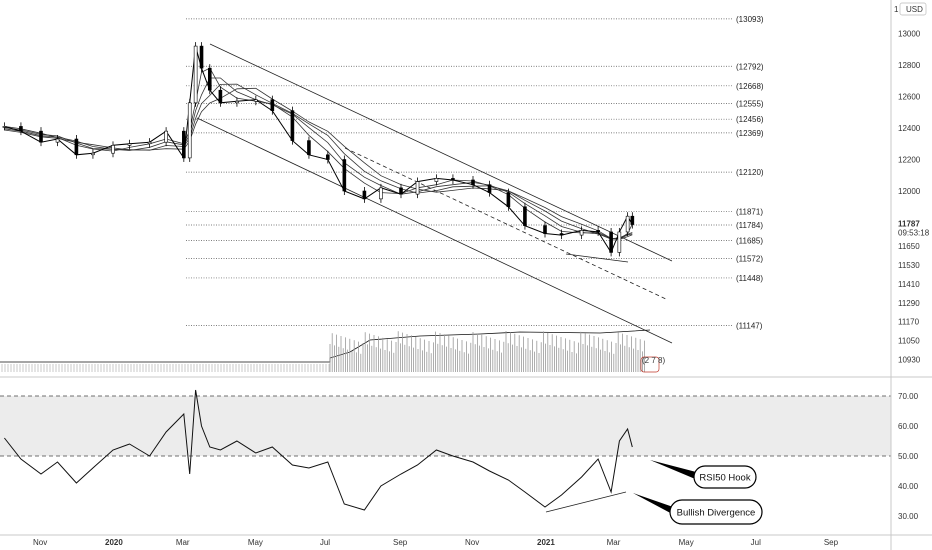  Describe the element at coordinates (909, 191) in the screenshot. I see `price-tick-label: 12000` at that location.